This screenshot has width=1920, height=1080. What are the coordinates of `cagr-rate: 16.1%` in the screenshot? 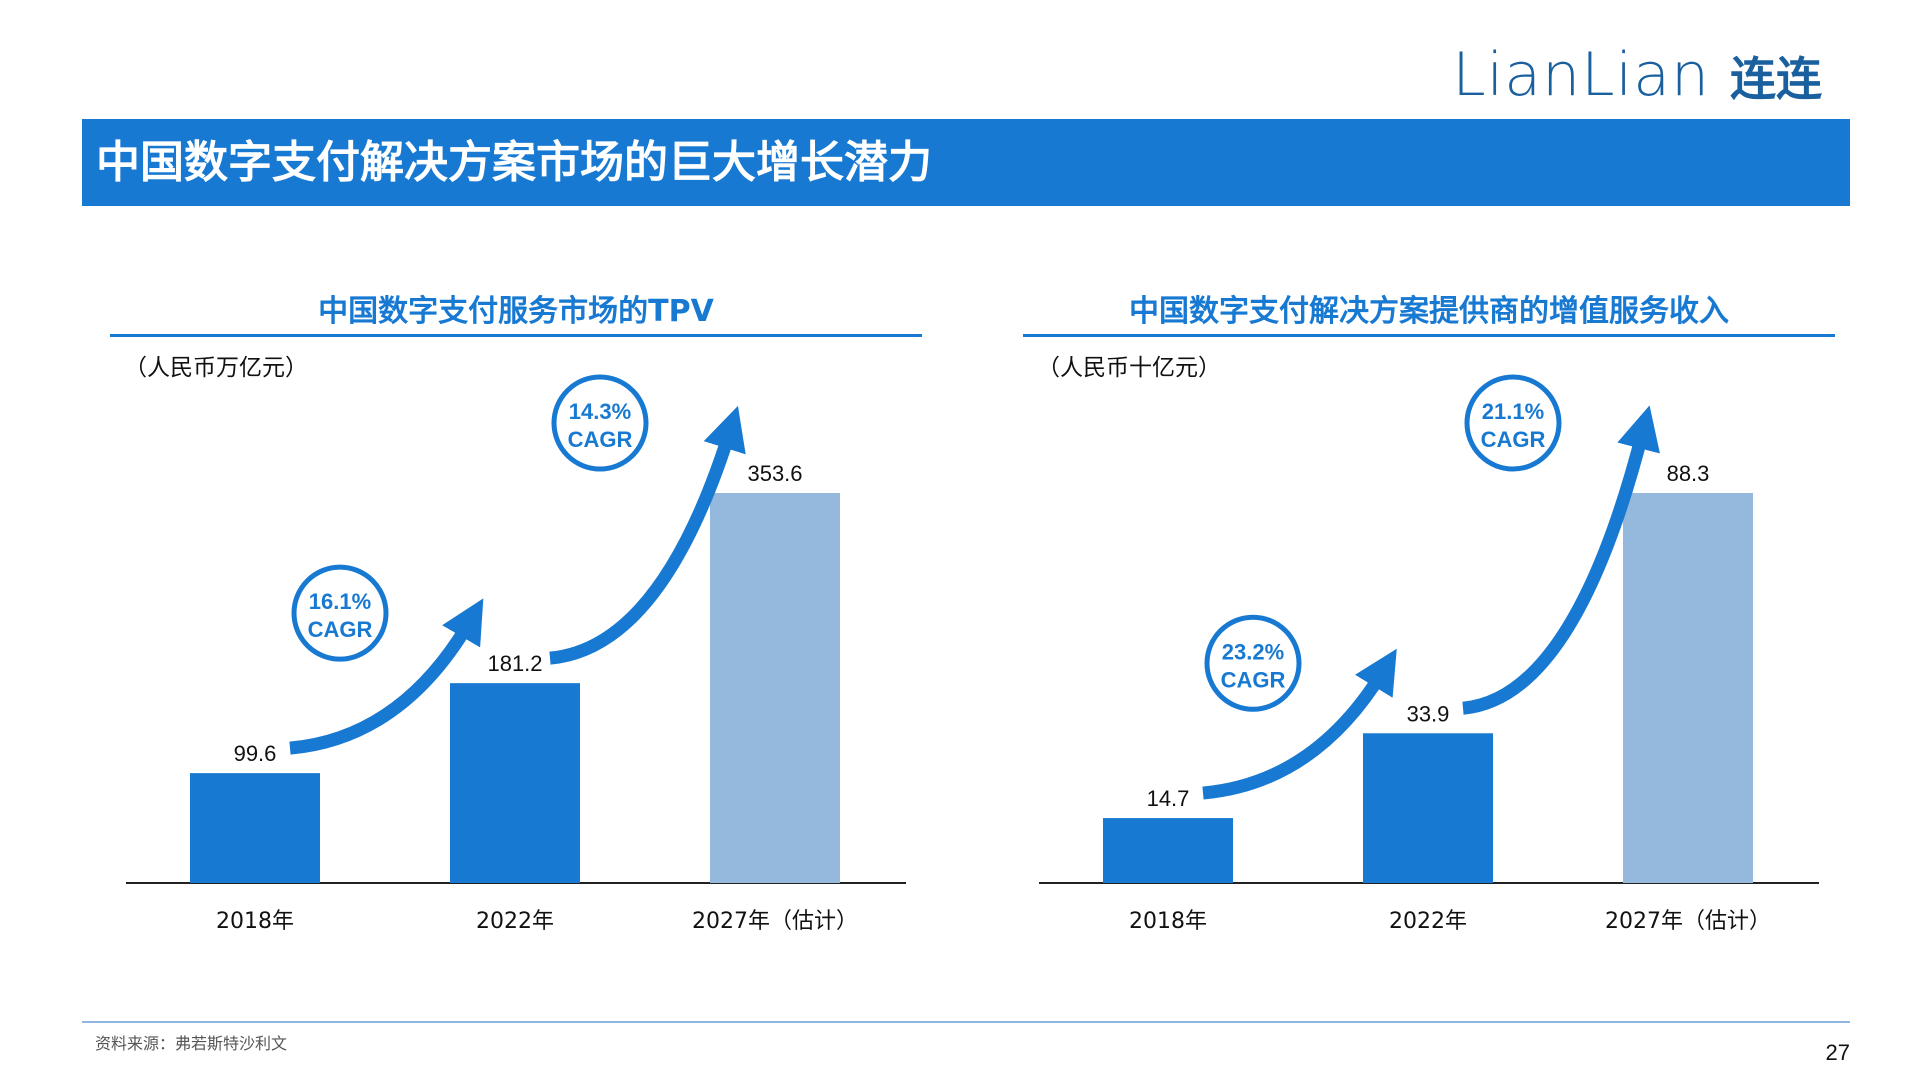 It's located at (340, 601).